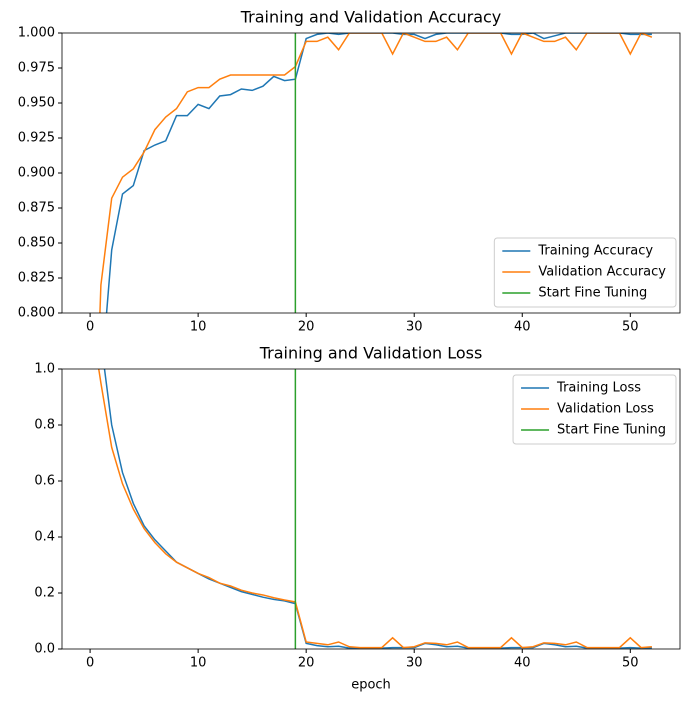  What do you see at coordinates (36, 173) in the screenshot?
I see `y-tick-label: 0.900` at bounding box center [36, 173].